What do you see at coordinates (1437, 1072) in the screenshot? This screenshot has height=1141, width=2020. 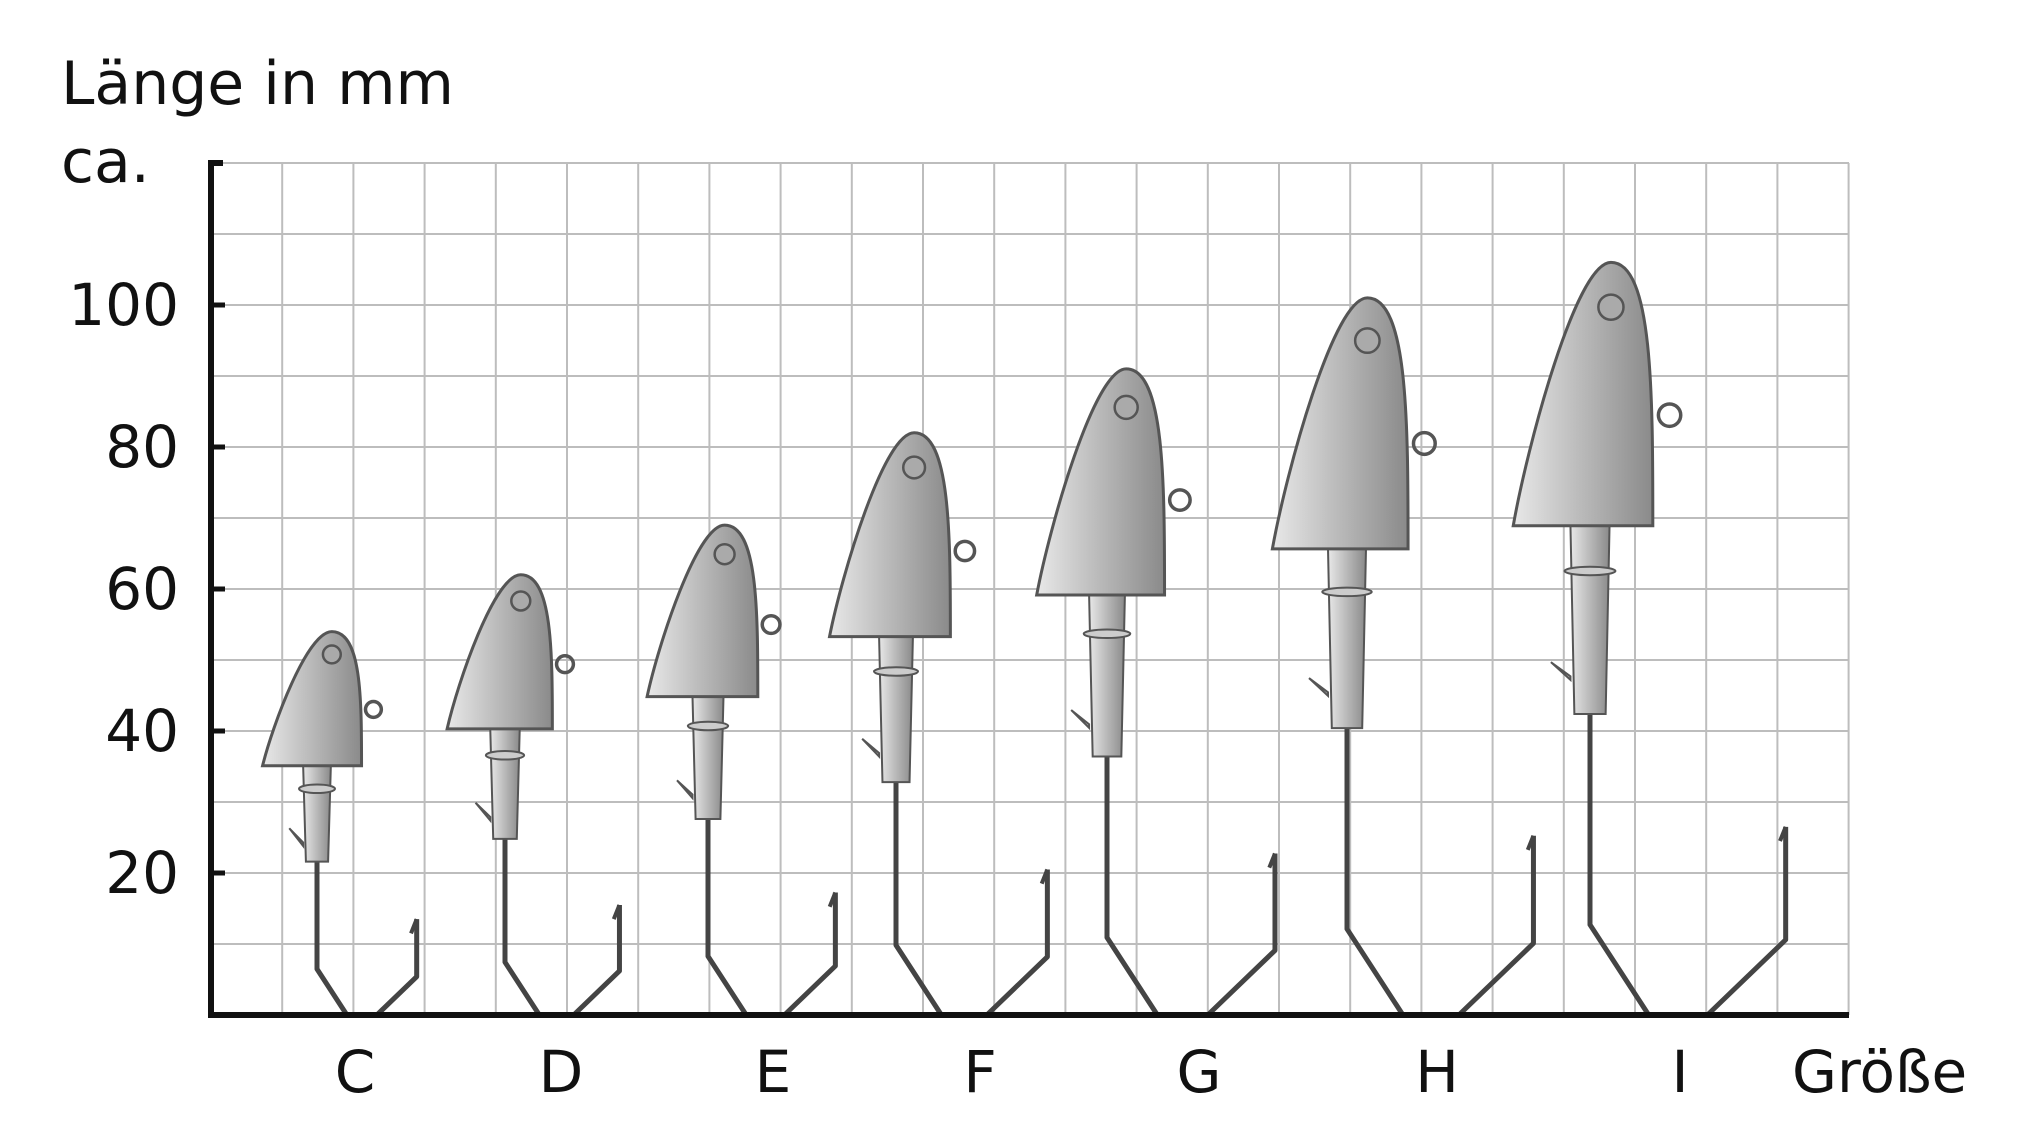 I see `x-tick-label: H` at bounding box center [1437, 1072].